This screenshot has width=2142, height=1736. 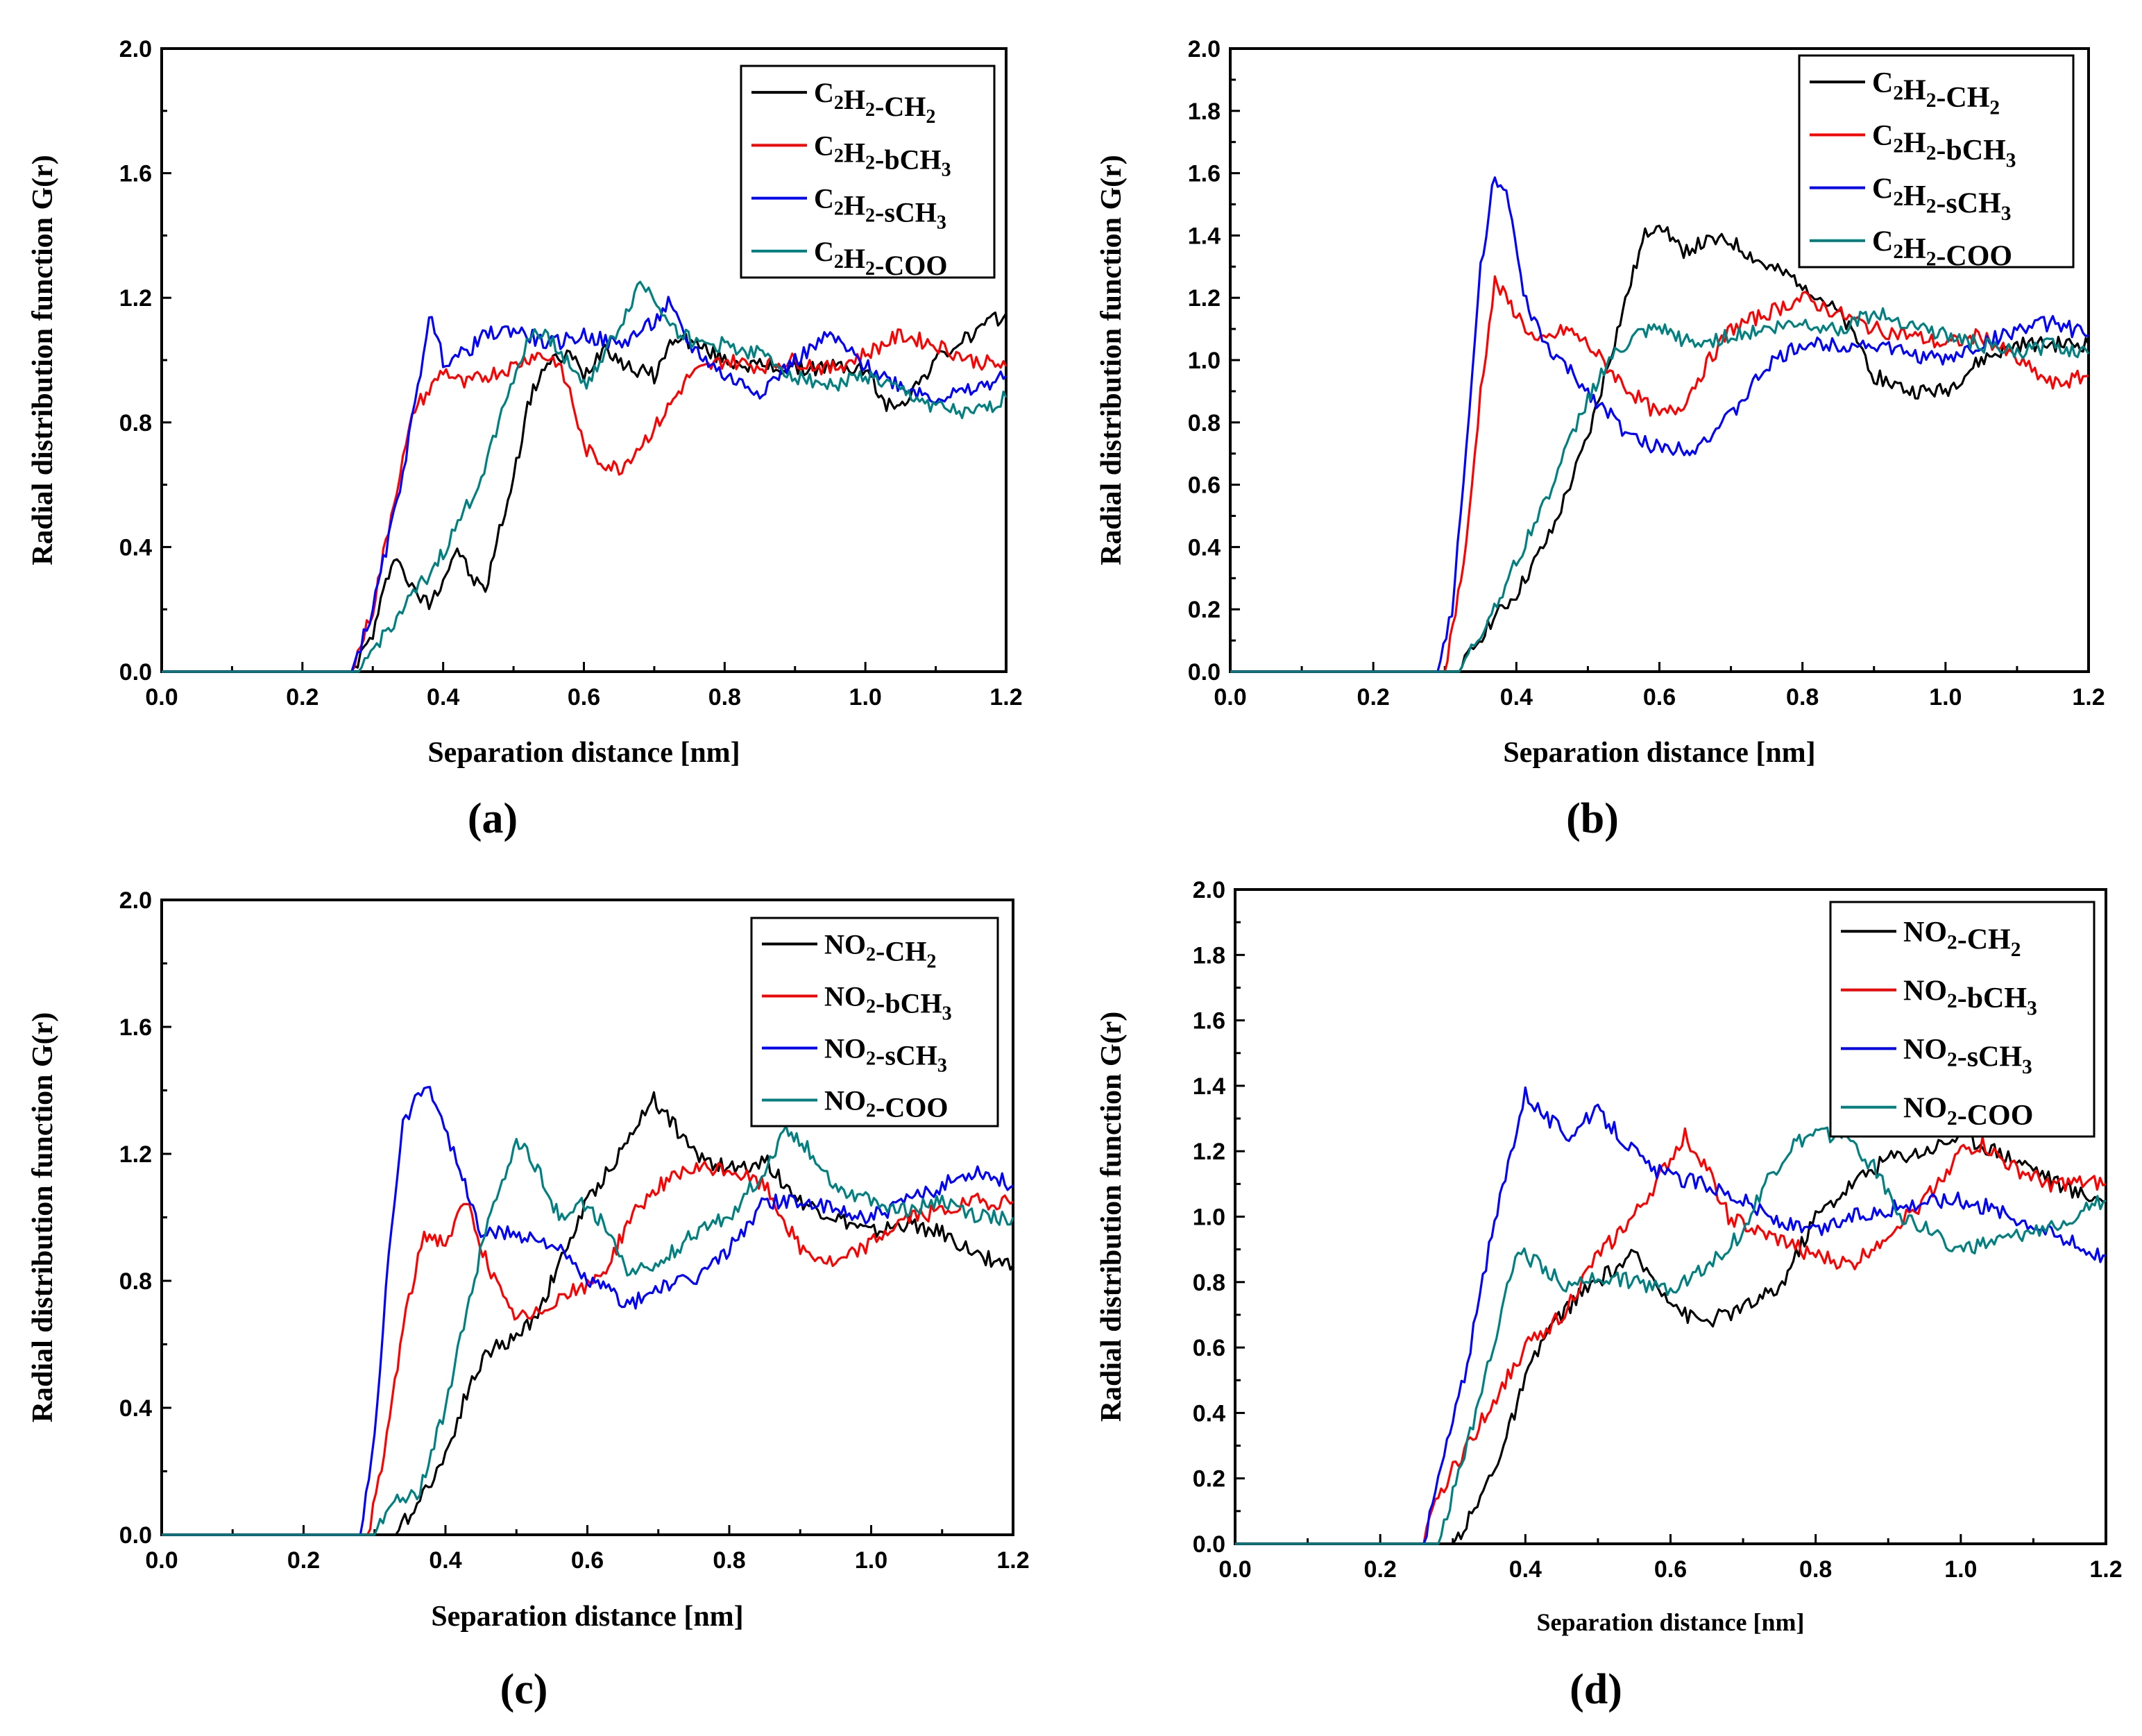 I want to click on series-line-c2h2-coo, so click(x=585, y=476).